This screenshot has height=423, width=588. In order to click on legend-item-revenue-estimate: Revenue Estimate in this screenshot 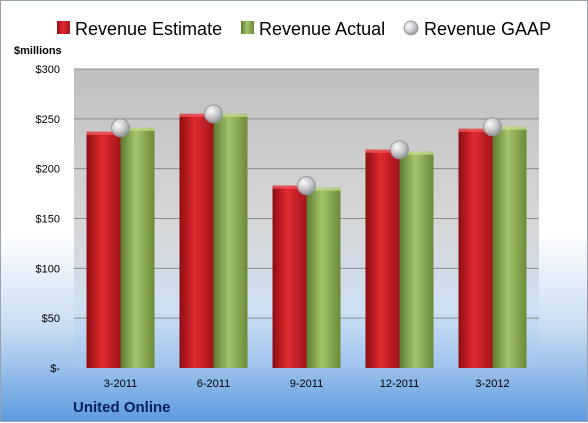, I will do `click(139, 29)`.